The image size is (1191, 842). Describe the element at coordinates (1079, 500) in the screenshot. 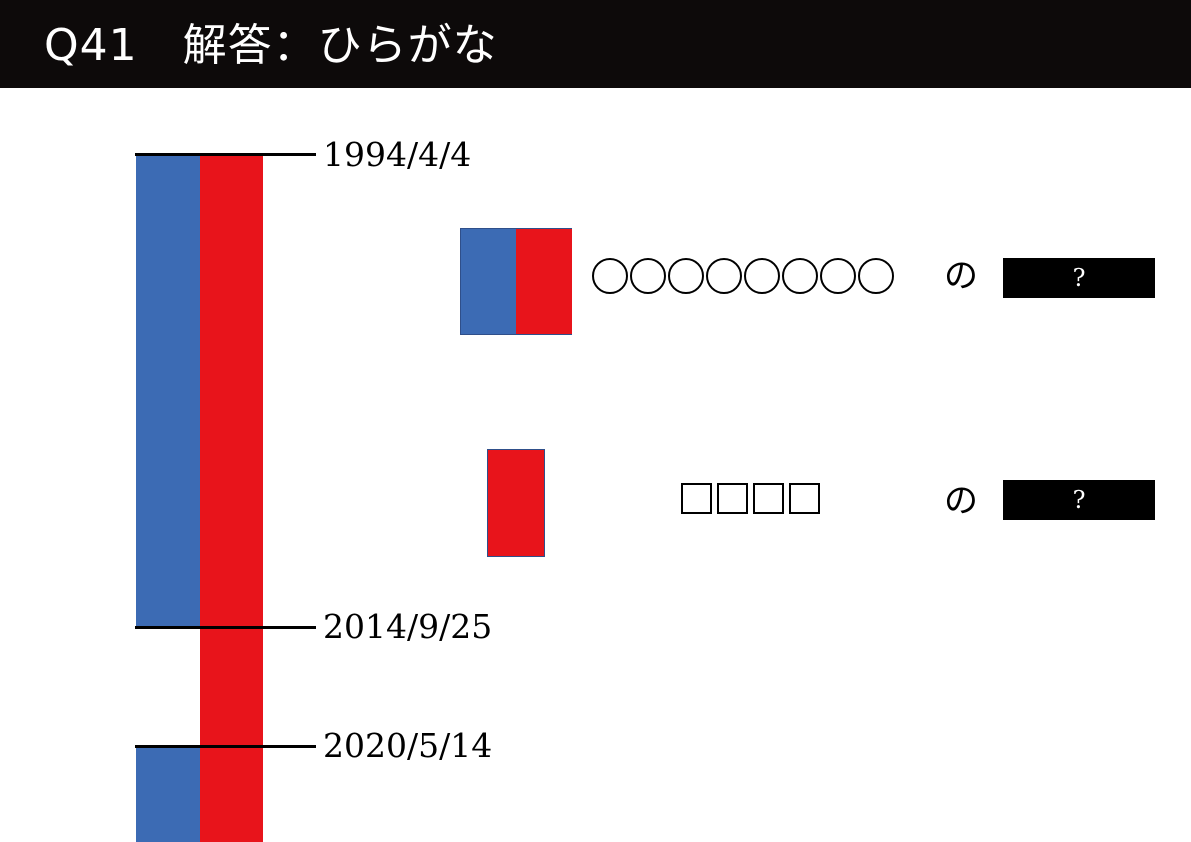

I see `answer-box-2: ?` at that location.